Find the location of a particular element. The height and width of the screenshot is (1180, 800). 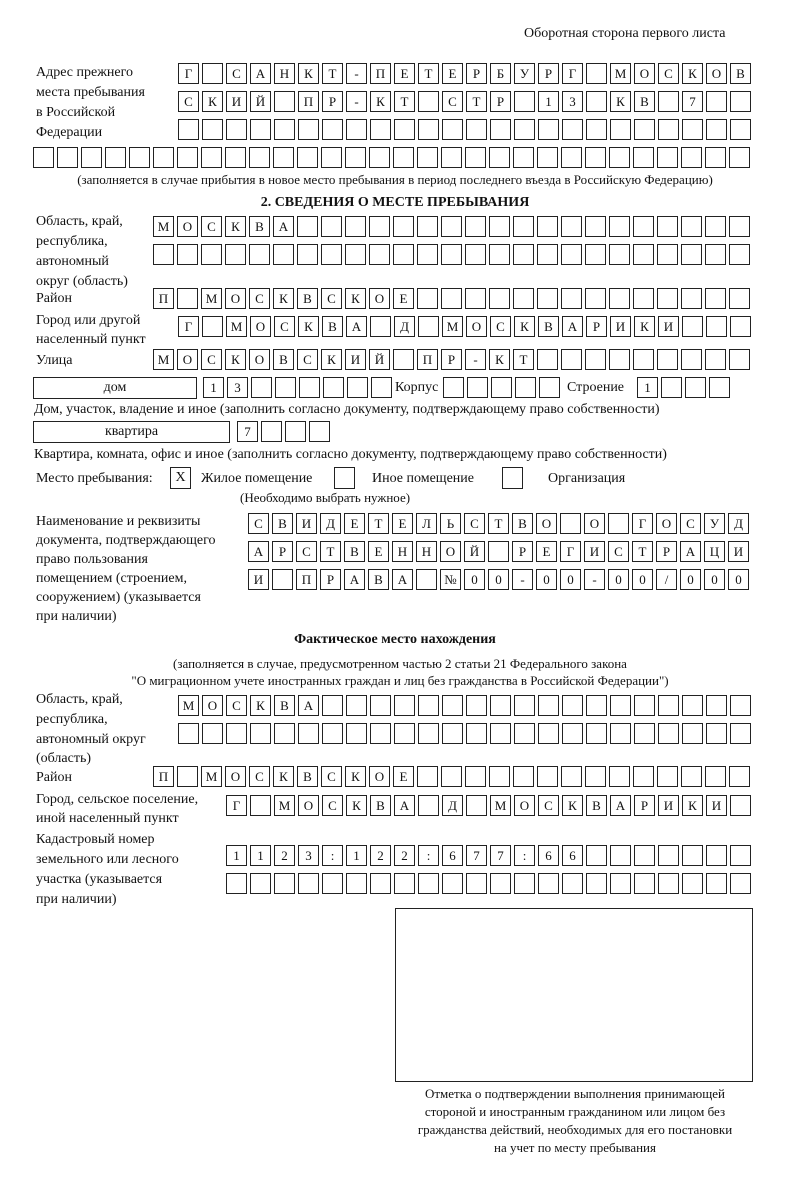

flat-type-field: квартира is located at coordinates (131, 432).